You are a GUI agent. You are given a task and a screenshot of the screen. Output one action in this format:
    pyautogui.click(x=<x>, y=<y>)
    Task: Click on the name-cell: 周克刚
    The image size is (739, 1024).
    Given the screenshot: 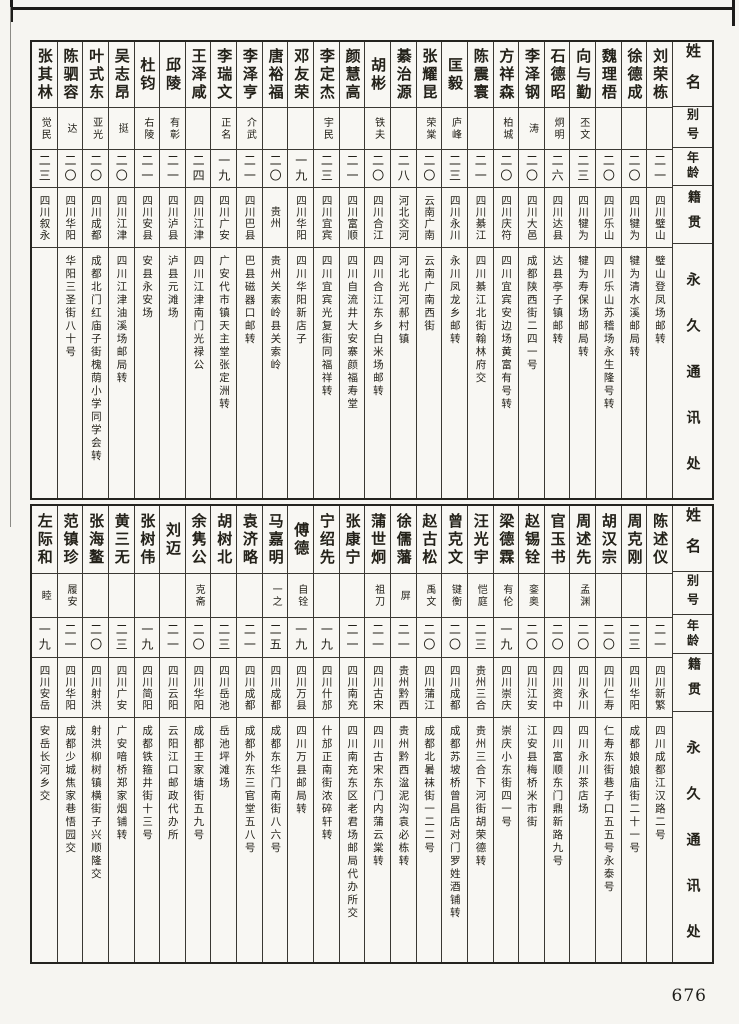 What is the action you would take?
    pyautogui.click(x=634, y=540)
    